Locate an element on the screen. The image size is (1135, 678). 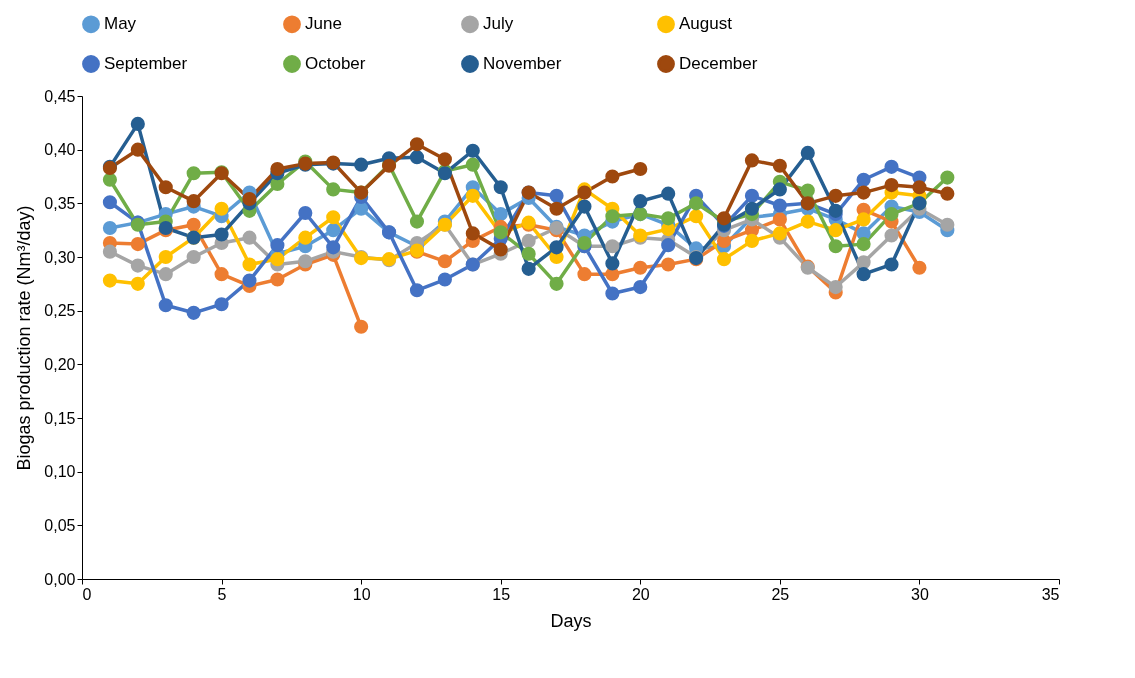
x-tick-label: 5 is located at coordinates (222, 594).